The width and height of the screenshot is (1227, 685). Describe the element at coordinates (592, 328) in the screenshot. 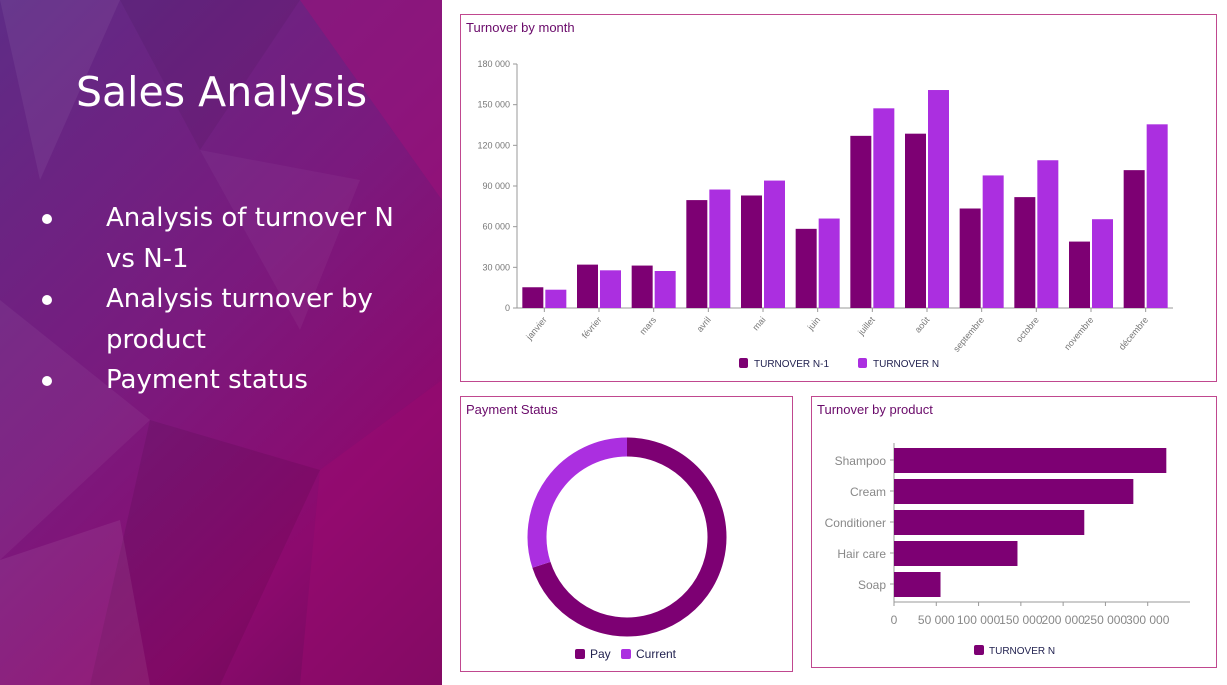

I see `x-tick-label: février` at that location.